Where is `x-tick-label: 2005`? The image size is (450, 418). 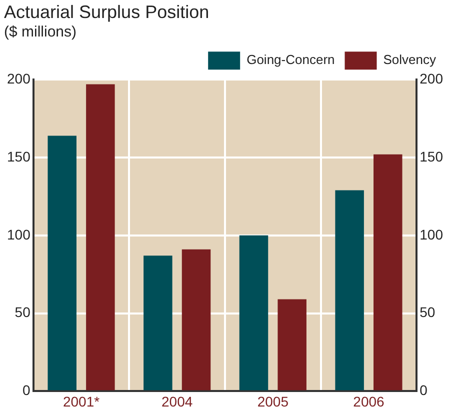
x-tick-label: 2005 is located at coordinates (273, 401).